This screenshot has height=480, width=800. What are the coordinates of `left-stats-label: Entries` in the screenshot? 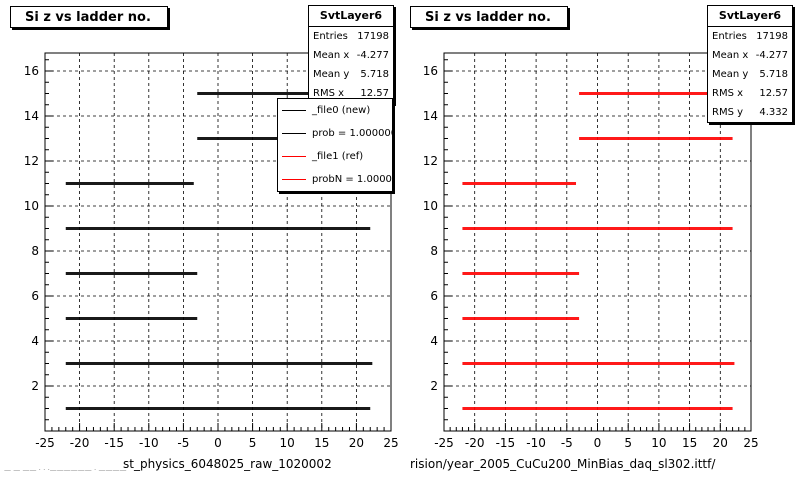 It's located at (330, 36).